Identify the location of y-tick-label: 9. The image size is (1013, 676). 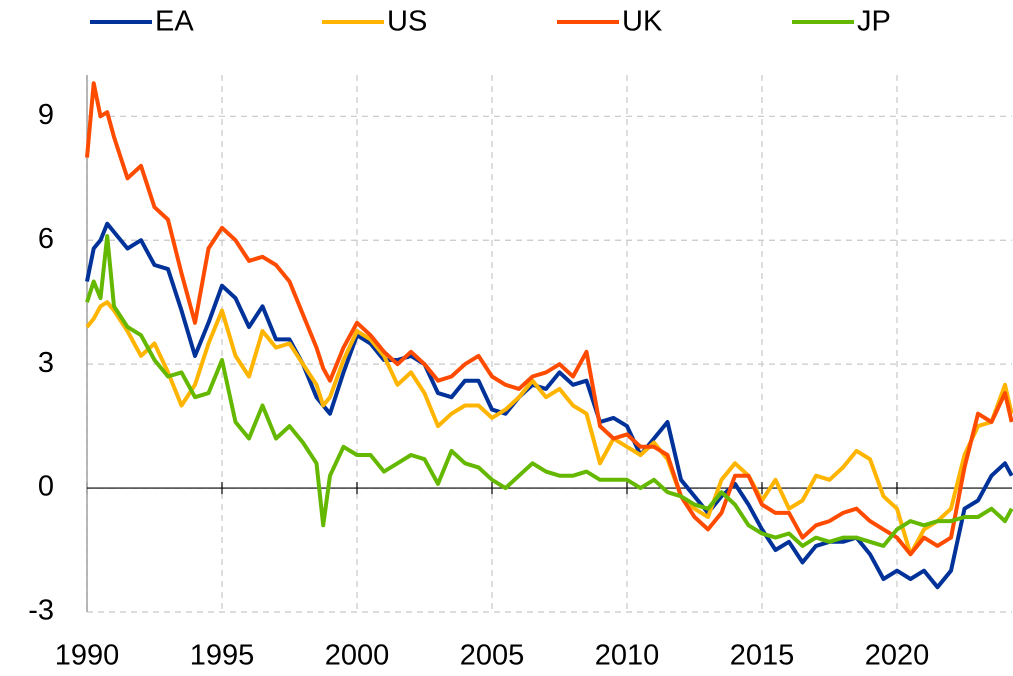
(46, 115).